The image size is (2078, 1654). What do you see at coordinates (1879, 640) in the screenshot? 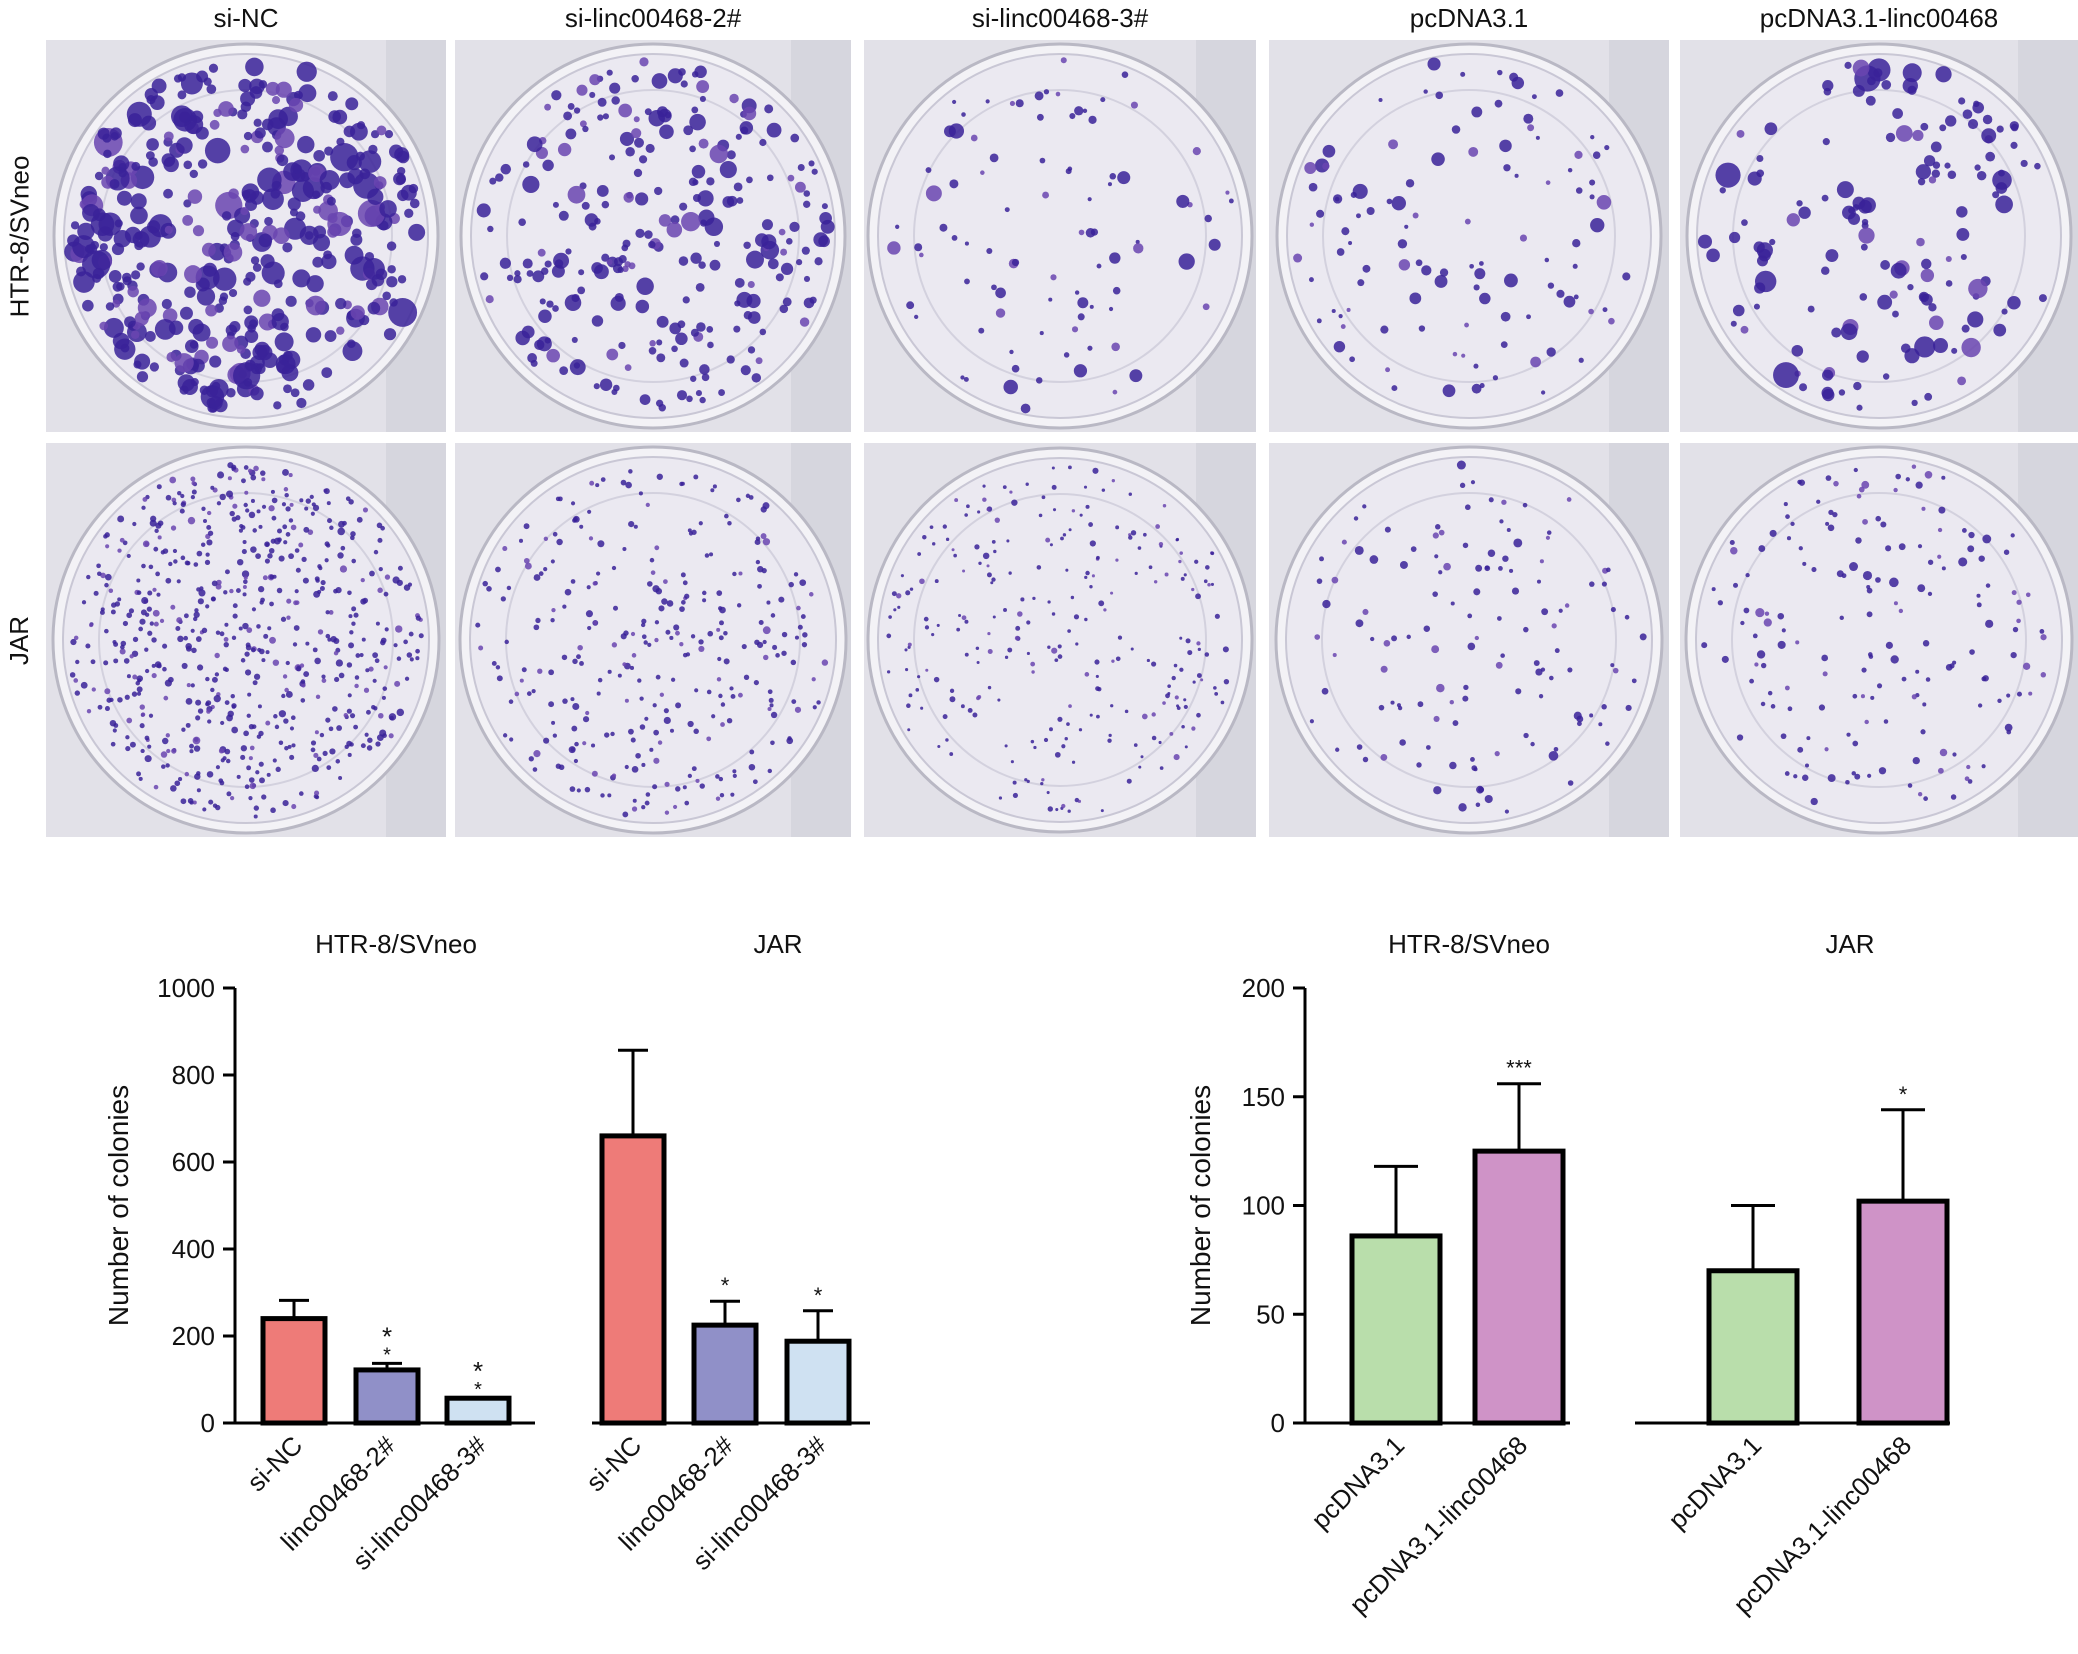
I see `plate-photo-jar-pcdna3-1-linc00468` at bounding box center [1879, 640].